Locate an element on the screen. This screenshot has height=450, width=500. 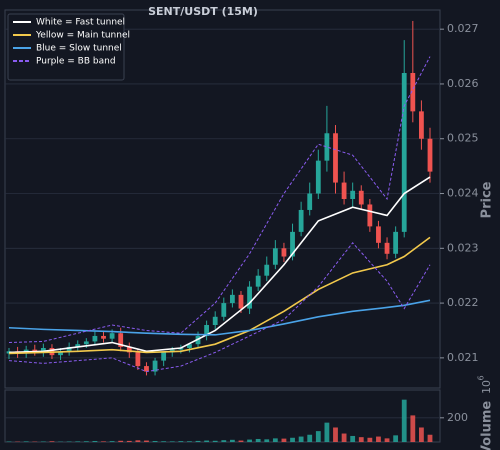
y-tick-label: 0.025 is located at coordinates (463, 138).